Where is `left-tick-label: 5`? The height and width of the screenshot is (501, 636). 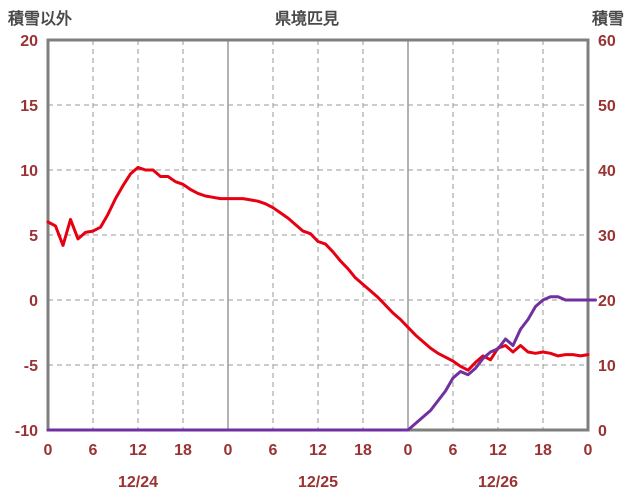
left-tick-label: 5 is located at coordinates (33, 236).